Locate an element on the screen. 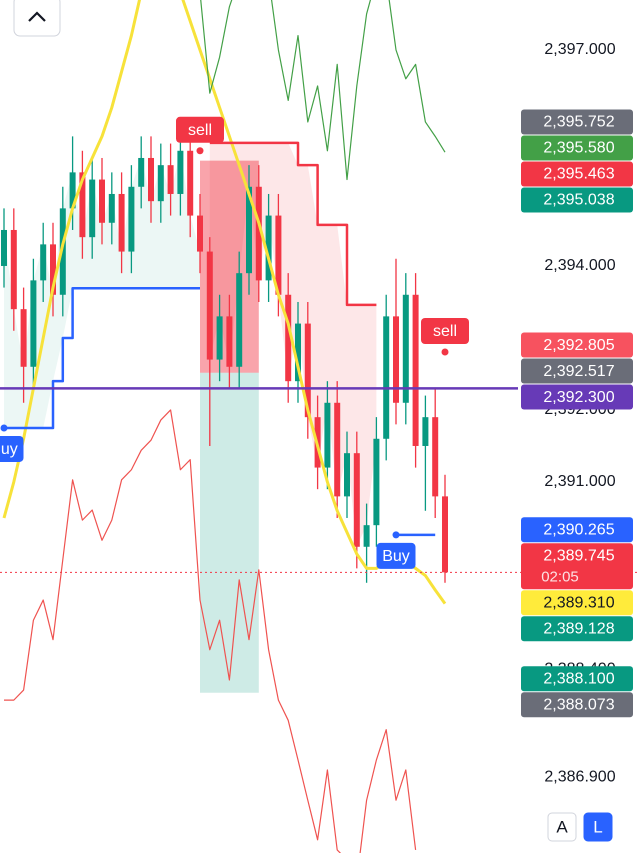  price-tag-label: 2,395.038 is located at coordinates (578, 200).